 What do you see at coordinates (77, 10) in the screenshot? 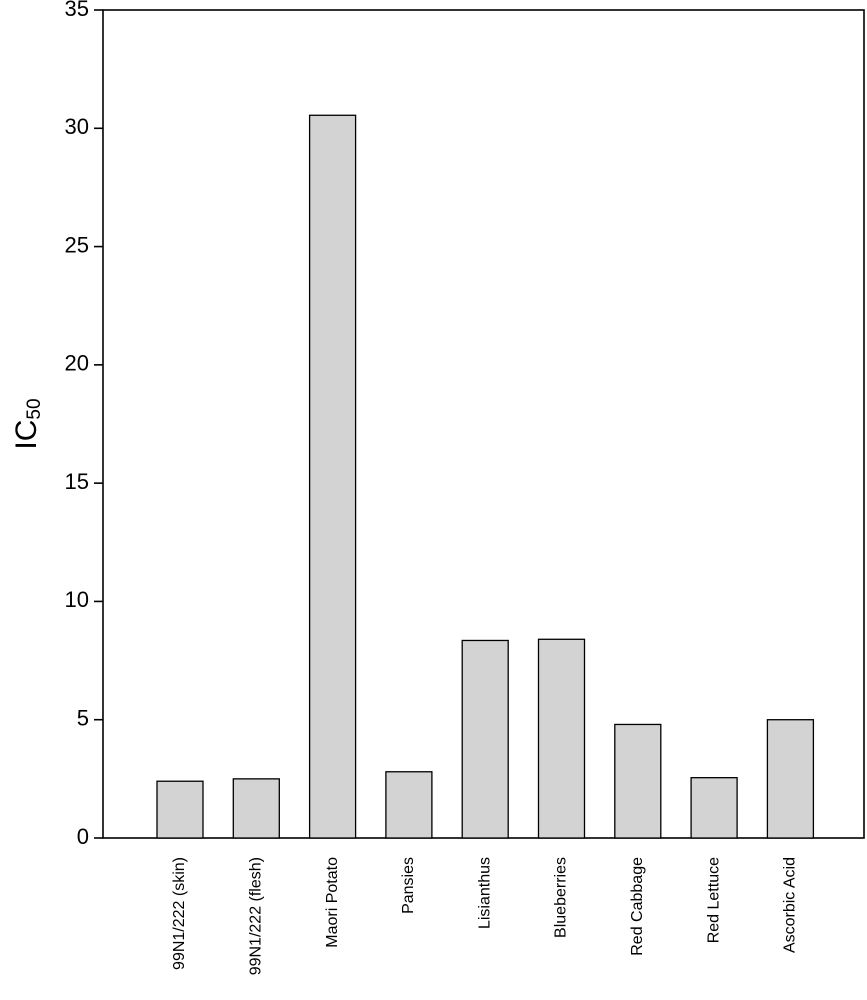
I see `y-tick-label: 35` at bounding box center [77, 10].